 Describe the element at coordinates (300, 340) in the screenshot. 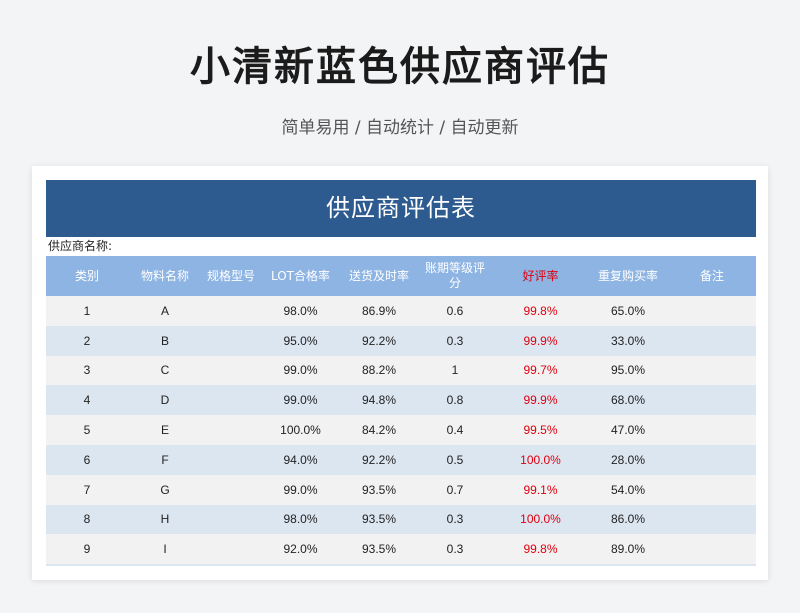

I see `cell-lot-pass-rate: 95.0%` at that location.